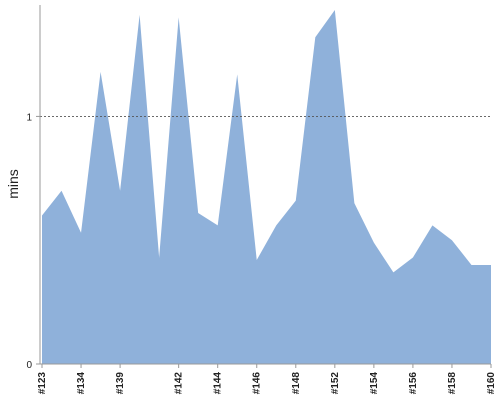 This screenshot has height=400, width=500. Describe the element at coordinates (296, 383) in the screenshot. I see `x-tick-label: #148` at that location.